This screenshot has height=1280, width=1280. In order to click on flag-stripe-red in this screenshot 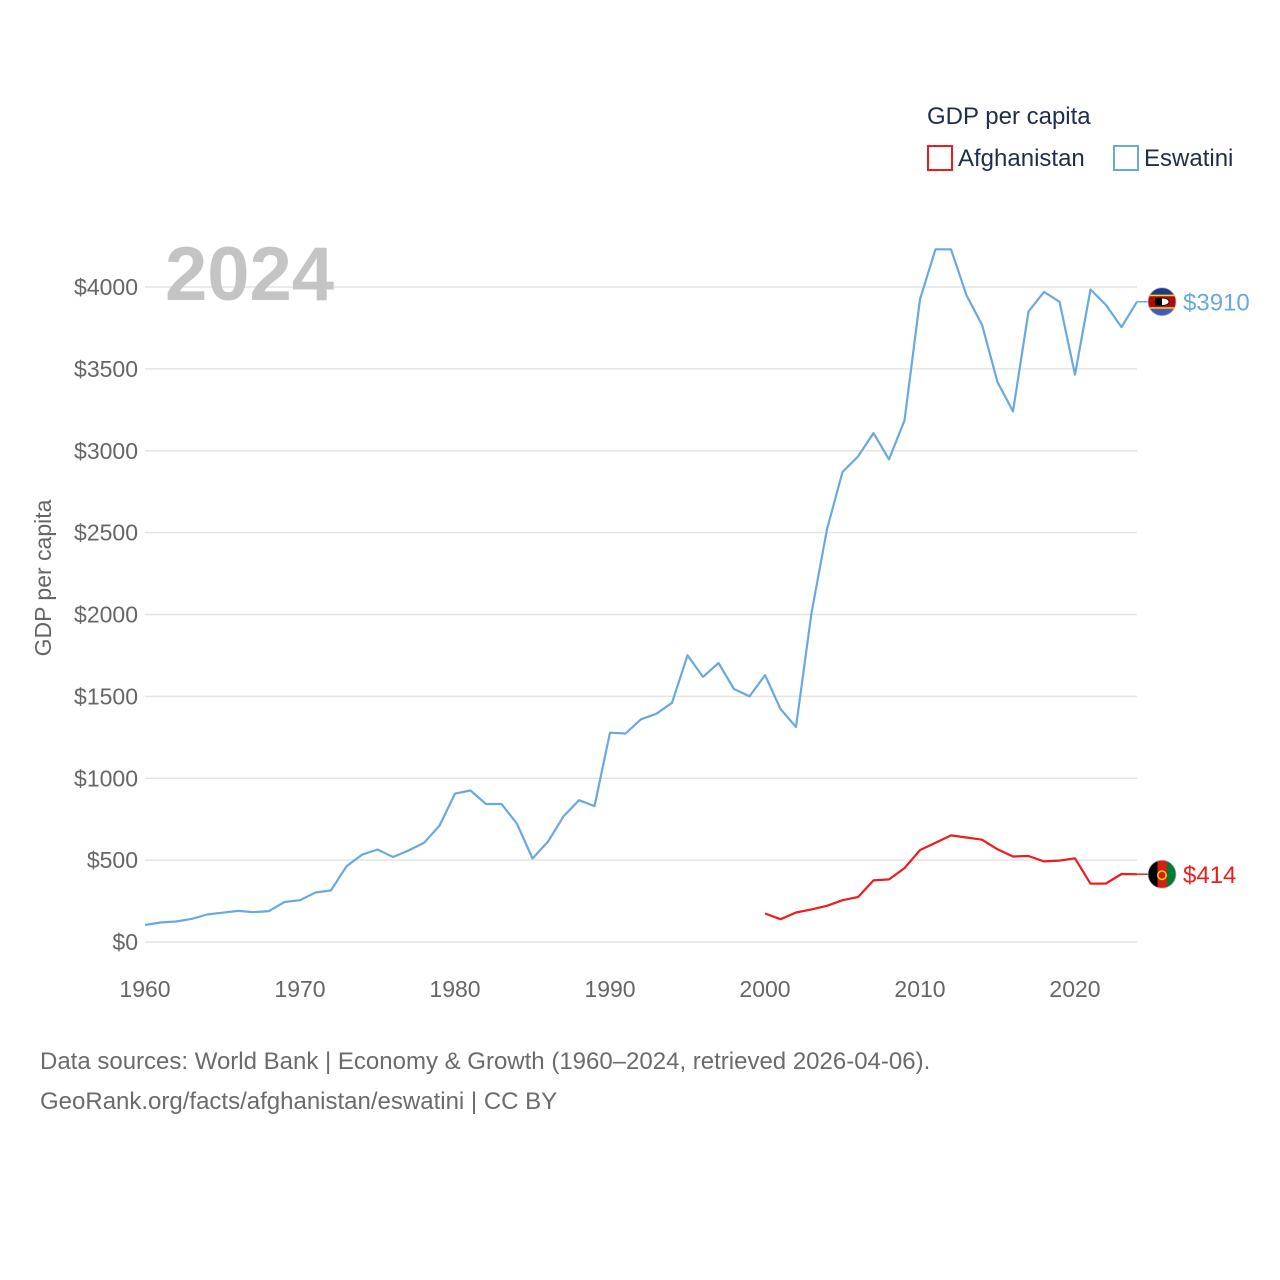, I will do `click(1162, 874)`.